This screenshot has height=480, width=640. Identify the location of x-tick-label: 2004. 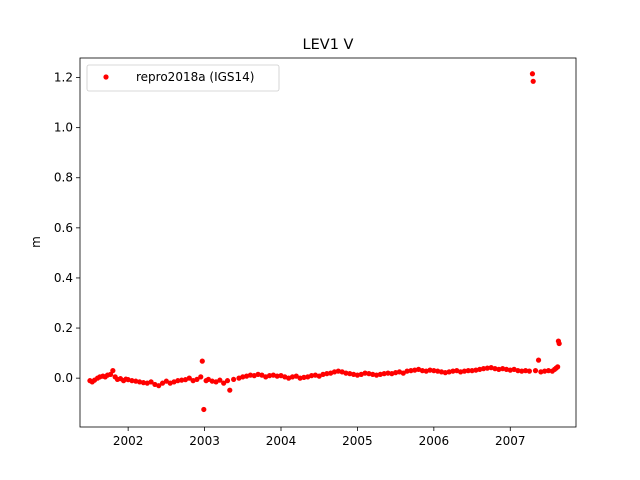
(281, 441).